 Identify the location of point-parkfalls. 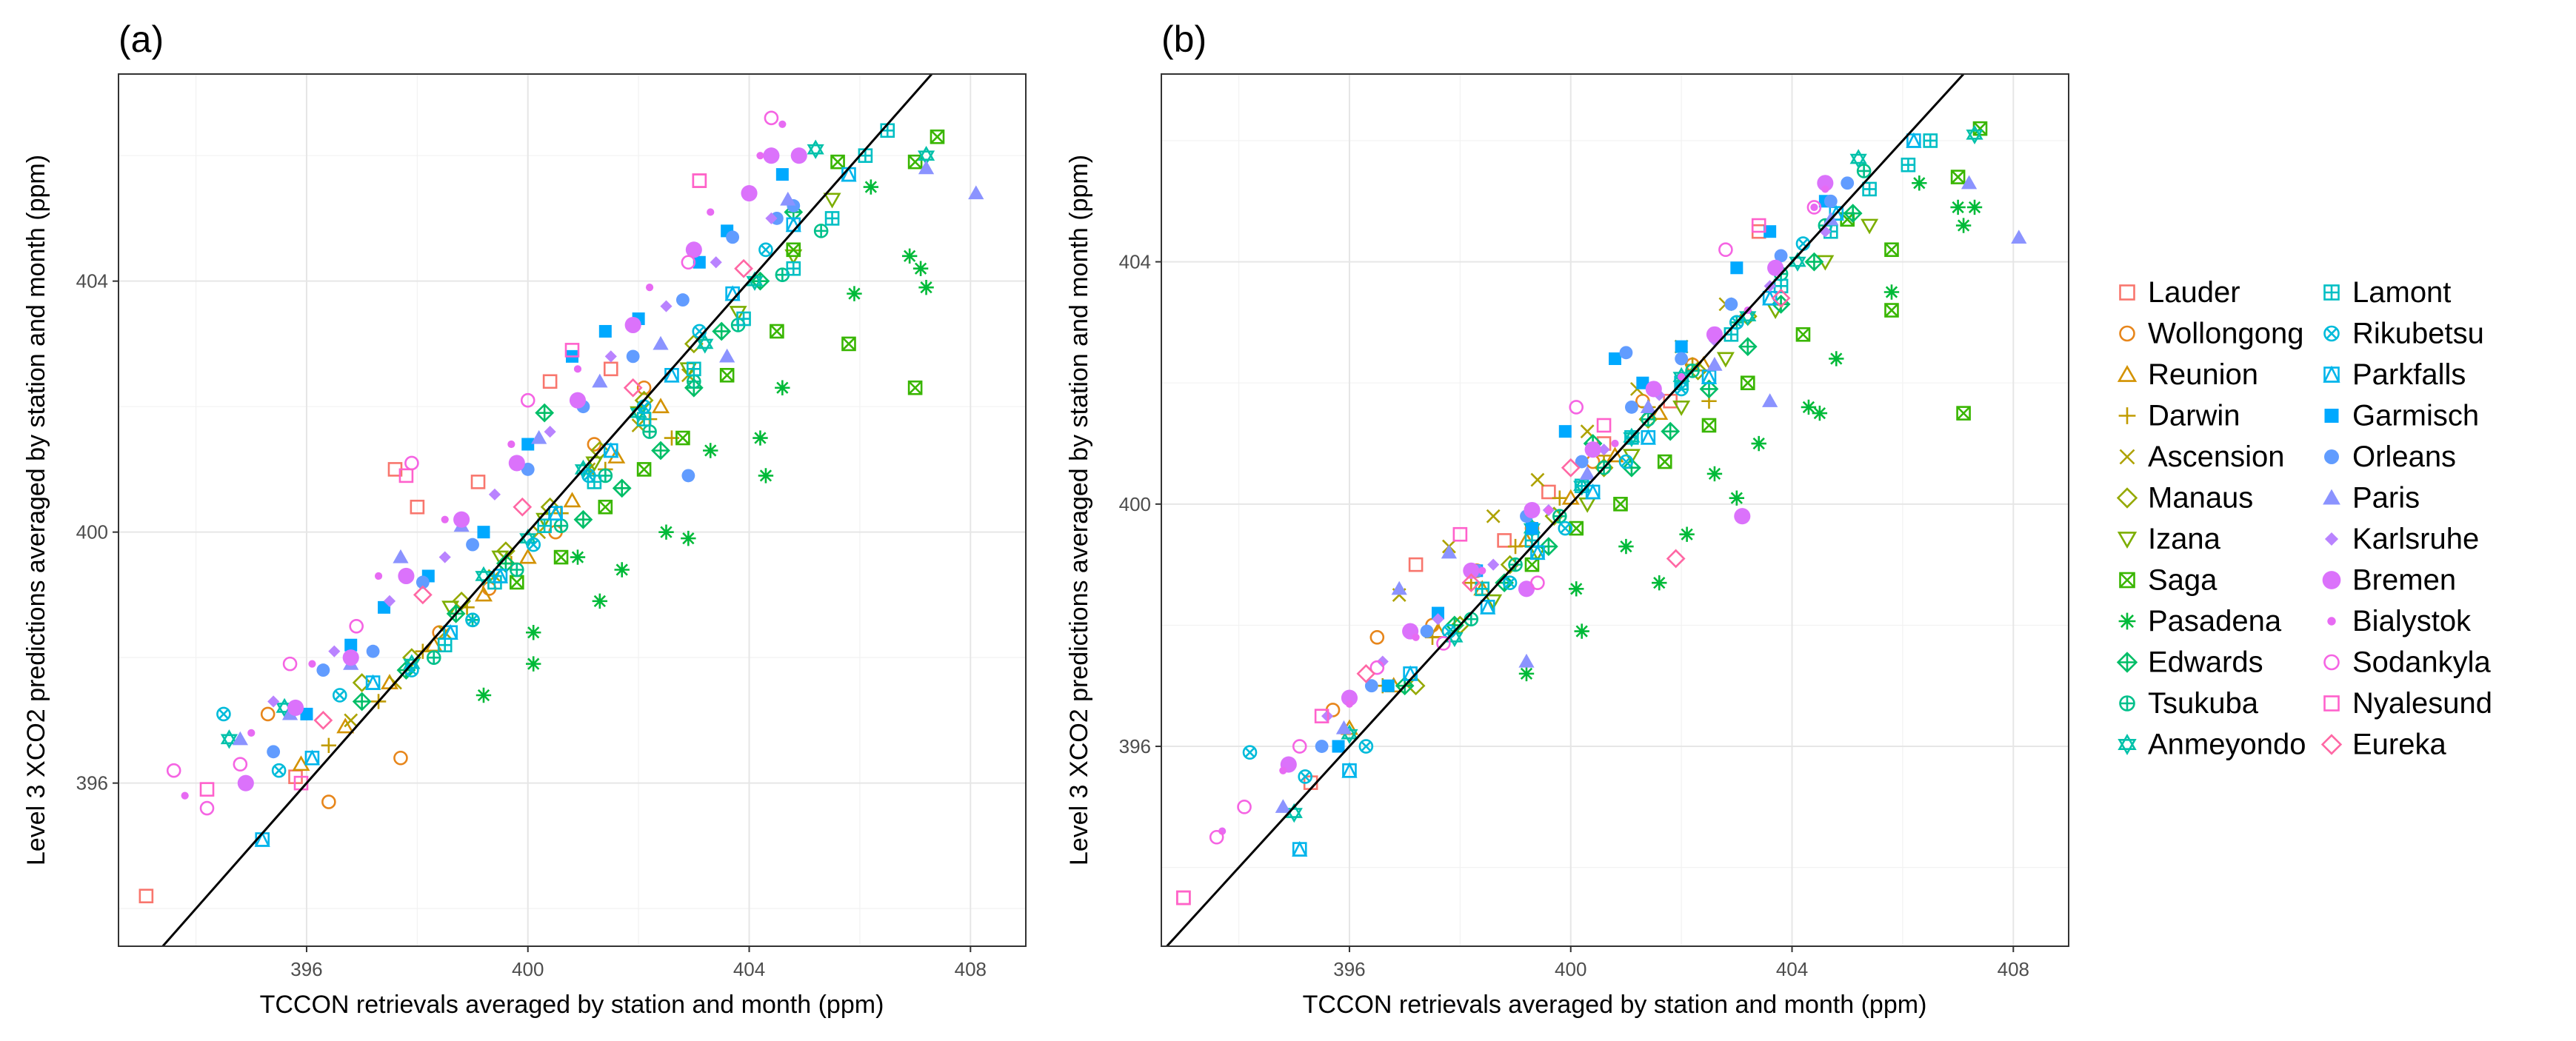
(1349, 770).